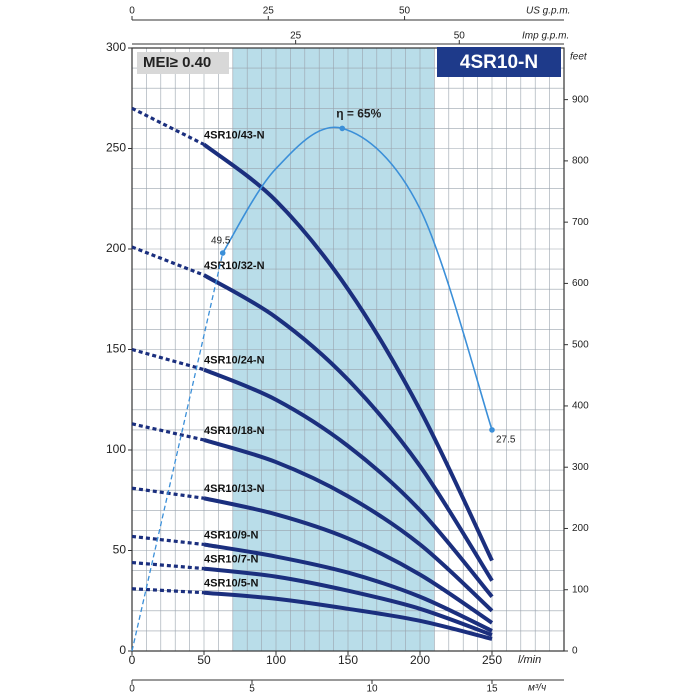  Describe the element at coordinates (580, 99) in the screenshot. I see `y2-tick-label: 900` at that location.